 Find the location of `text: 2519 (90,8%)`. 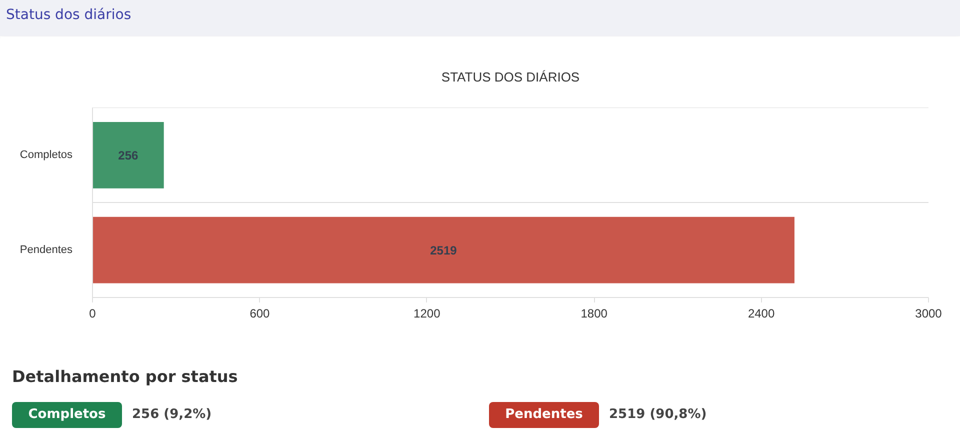

text: 2519 (90,8%) is located at coordinates (658, 415).